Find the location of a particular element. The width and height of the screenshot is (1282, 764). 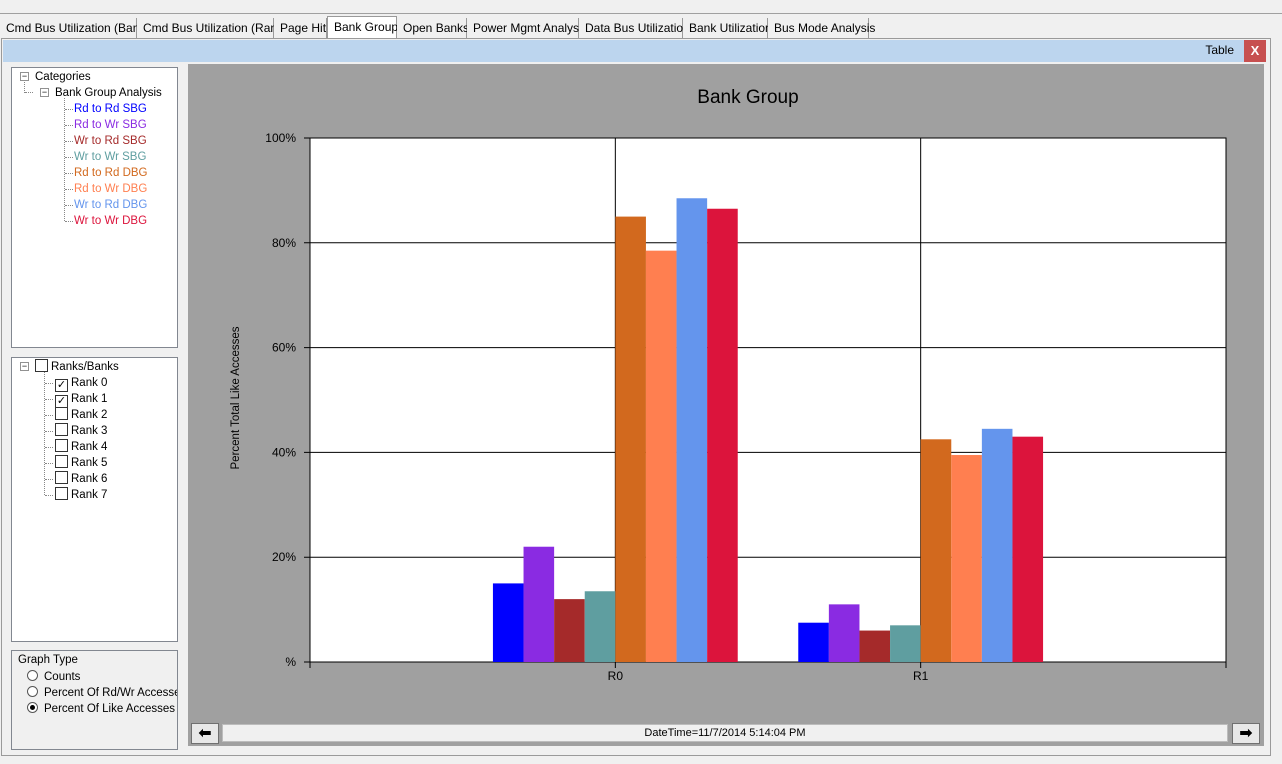

rank-item: ✓ Rank 0 is located at coordinates (81, 383).